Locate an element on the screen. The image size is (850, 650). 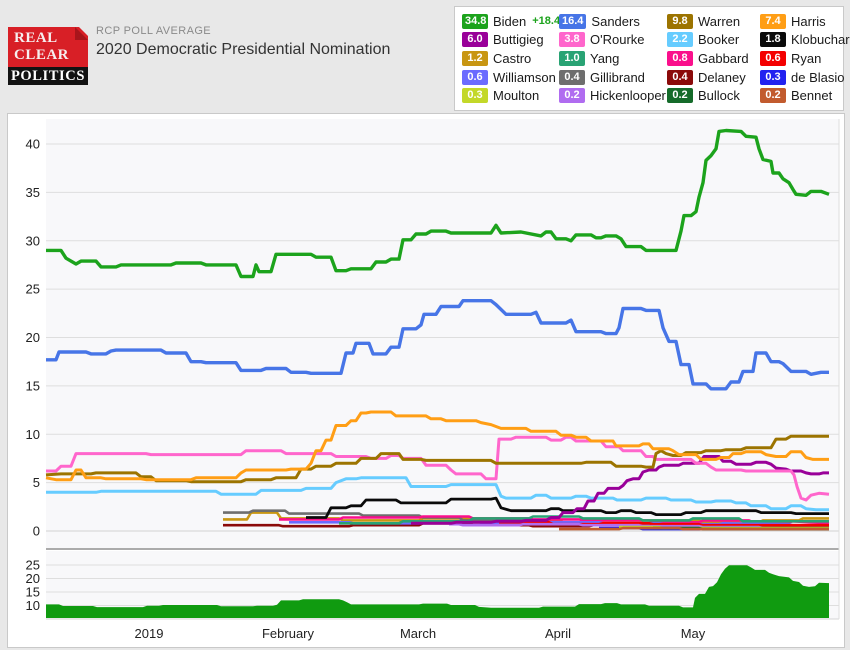
legend-entry-o-rourke: 3.8 O'Rourke is located at coordinates (612, 40).